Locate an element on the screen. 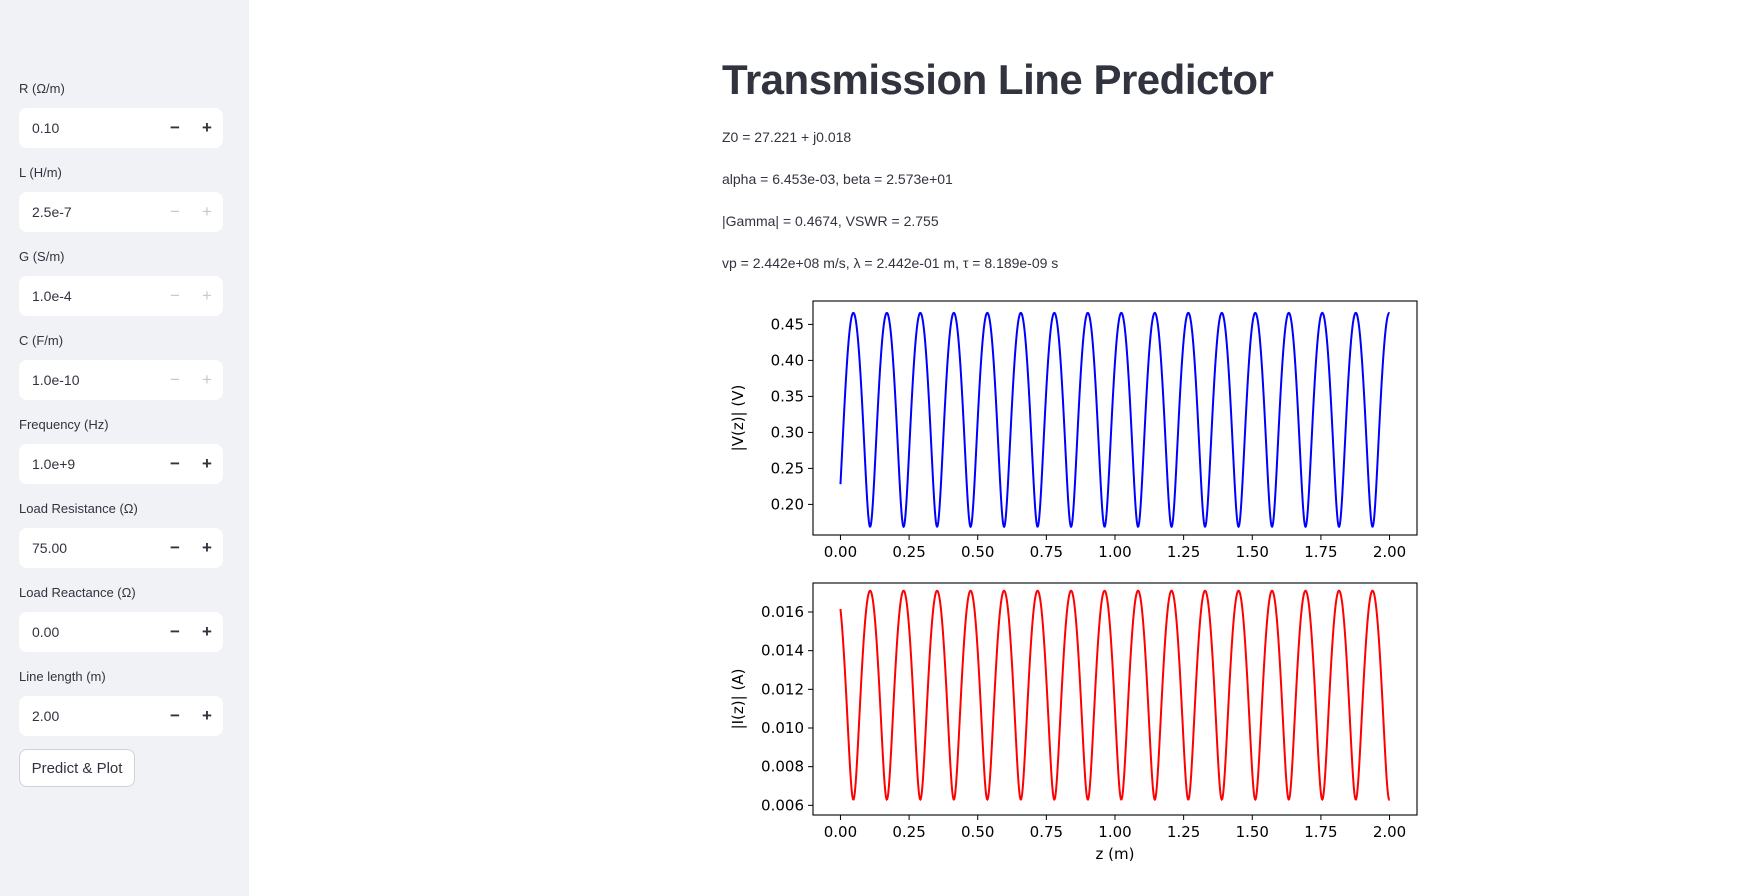 The height and width of the screenshot is (896, 1764). y-tick-label: 0.010 is located at coordinates (782, 728).